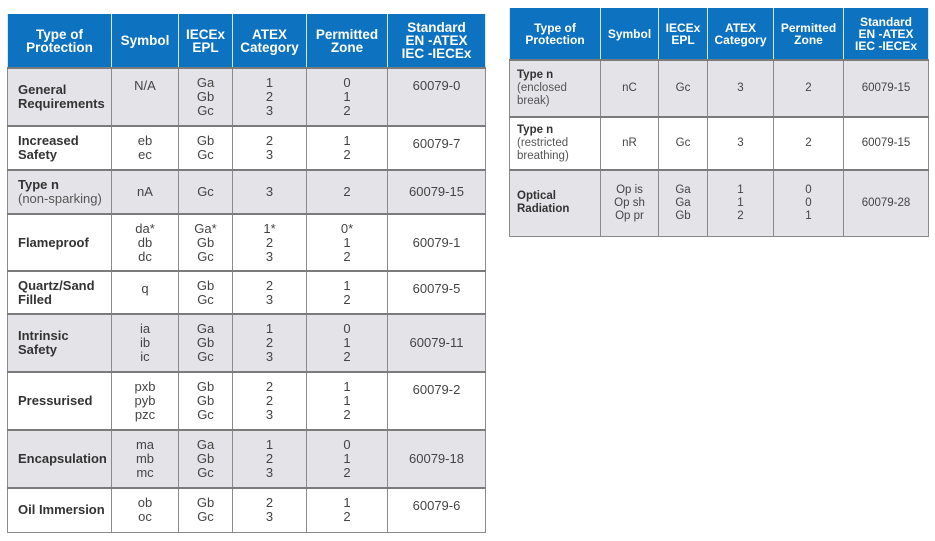 This screenshot has width=935, height=541. What do you see at coordinates (145, 459) in the screenshot?
I see `symbol-cell: ma mb mc` at bounding box center [145, 459].